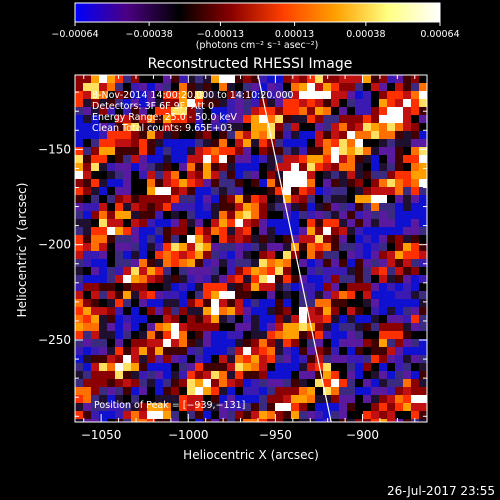  Describe the element at coordinates (54, 149) in the screenshot. I see `y-tick-label: −150` at that location.